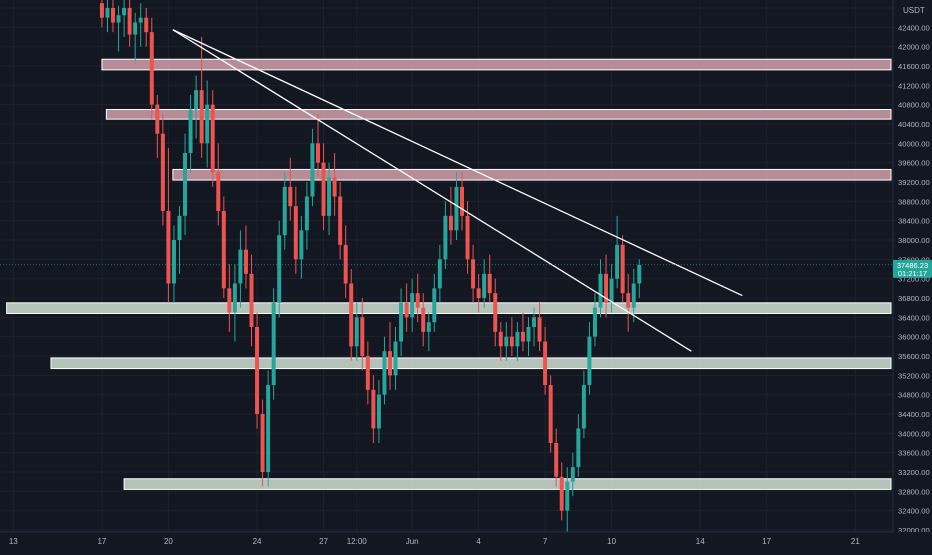  Describe the element at coordinates (914, 453) in the screenshot. I see `price-tick-label: 33600.00` at that location.